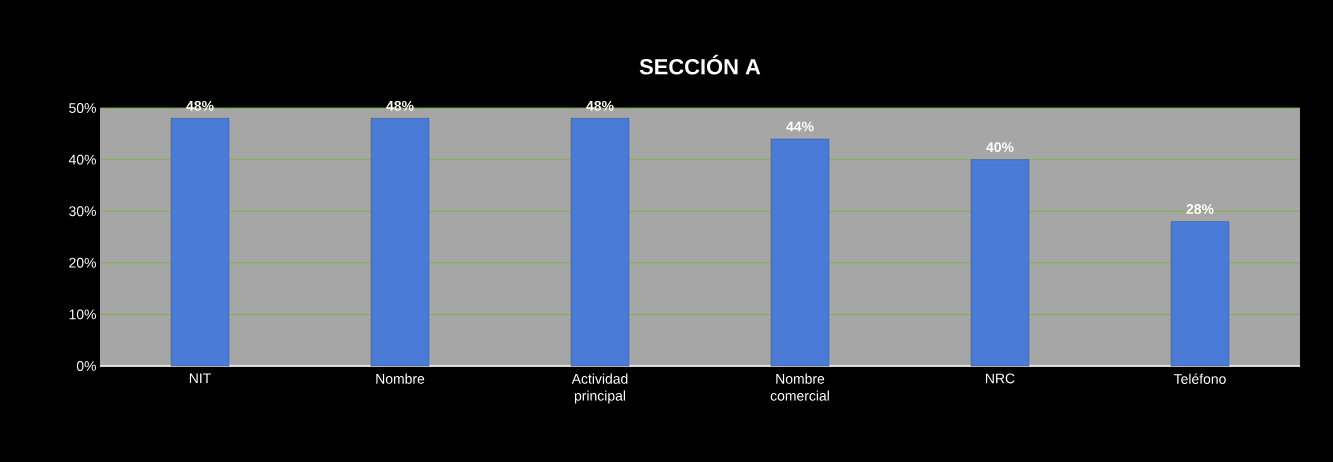 The width and height of the screenshot is (1333, 462). What do you see at coordinates (1000, 378) in the screenshot?
I see `x-tick-label: NRC` at bounding box center [1000, 378].